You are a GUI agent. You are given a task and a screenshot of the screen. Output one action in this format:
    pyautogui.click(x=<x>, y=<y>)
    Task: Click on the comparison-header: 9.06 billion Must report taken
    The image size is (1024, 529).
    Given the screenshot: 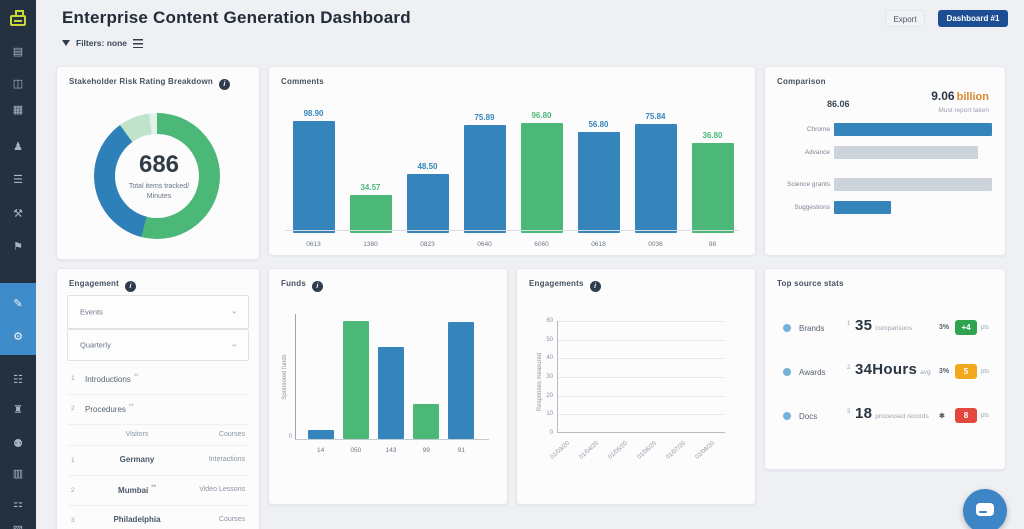 What is the action you would take?
    pyautogui.click(x=960, y=100)
    